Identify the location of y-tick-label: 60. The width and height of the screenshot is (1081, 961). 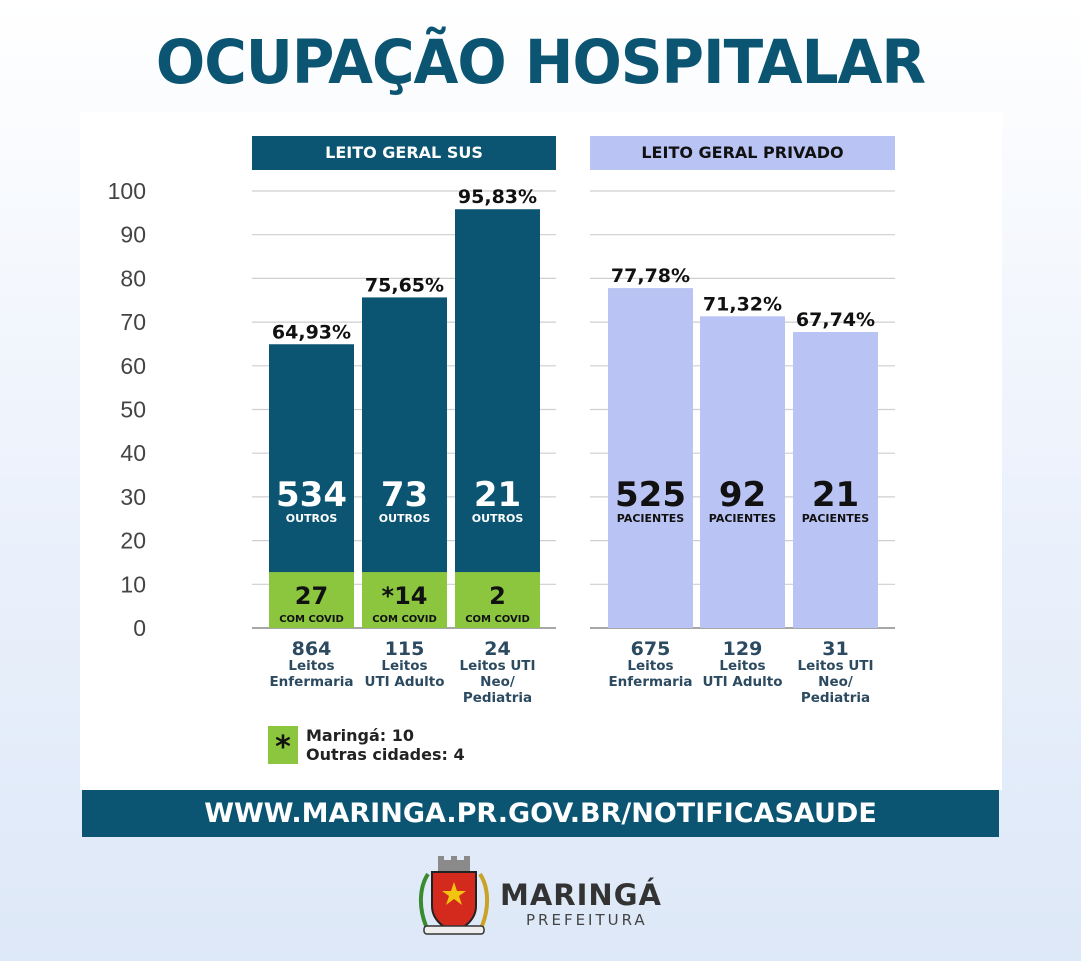
(133, 366).